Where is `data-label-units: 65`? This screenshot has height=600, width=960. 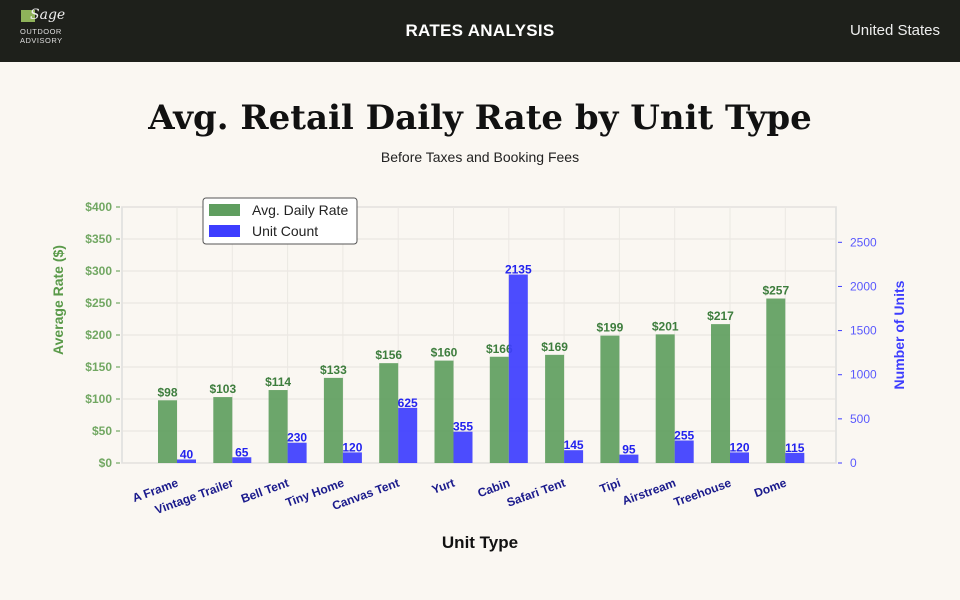 data-label-units: 65 is located at coordinates (242, 452).